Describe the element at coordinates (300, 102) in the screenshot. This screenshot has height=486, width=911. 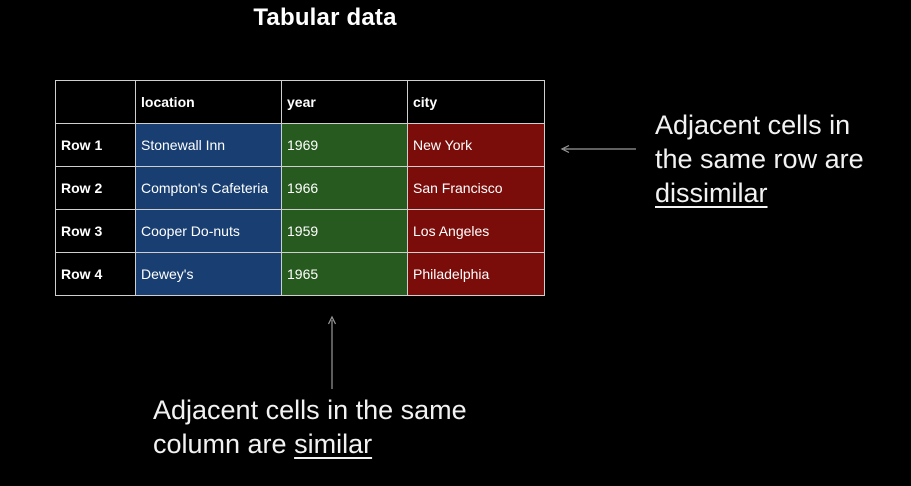
I see `header-row: location year city` at that location.